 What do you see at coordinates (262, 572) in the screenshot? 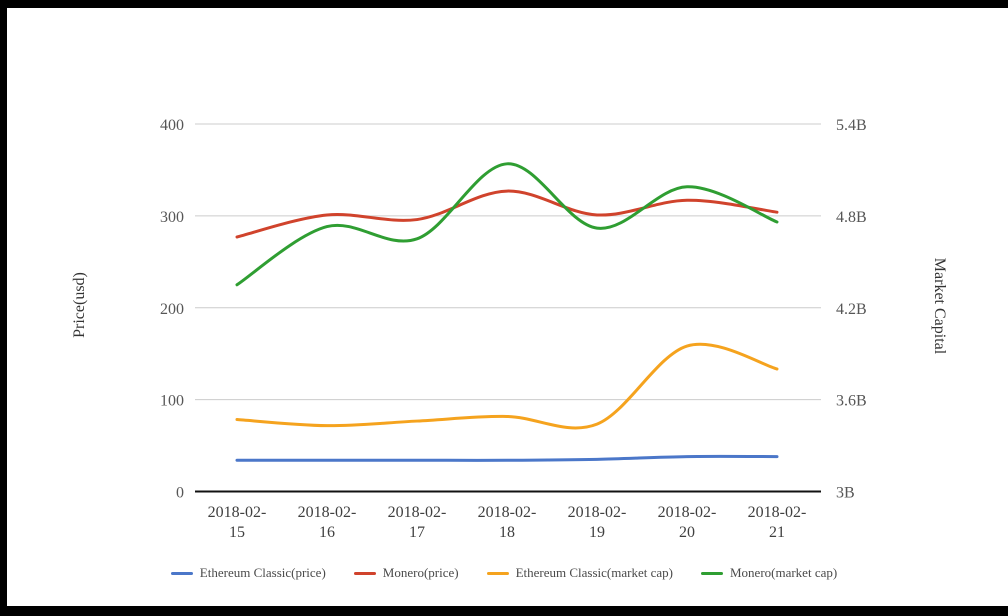
I see `legend-label: Ethereum Classic(price)` at bounding box center [262, 572].